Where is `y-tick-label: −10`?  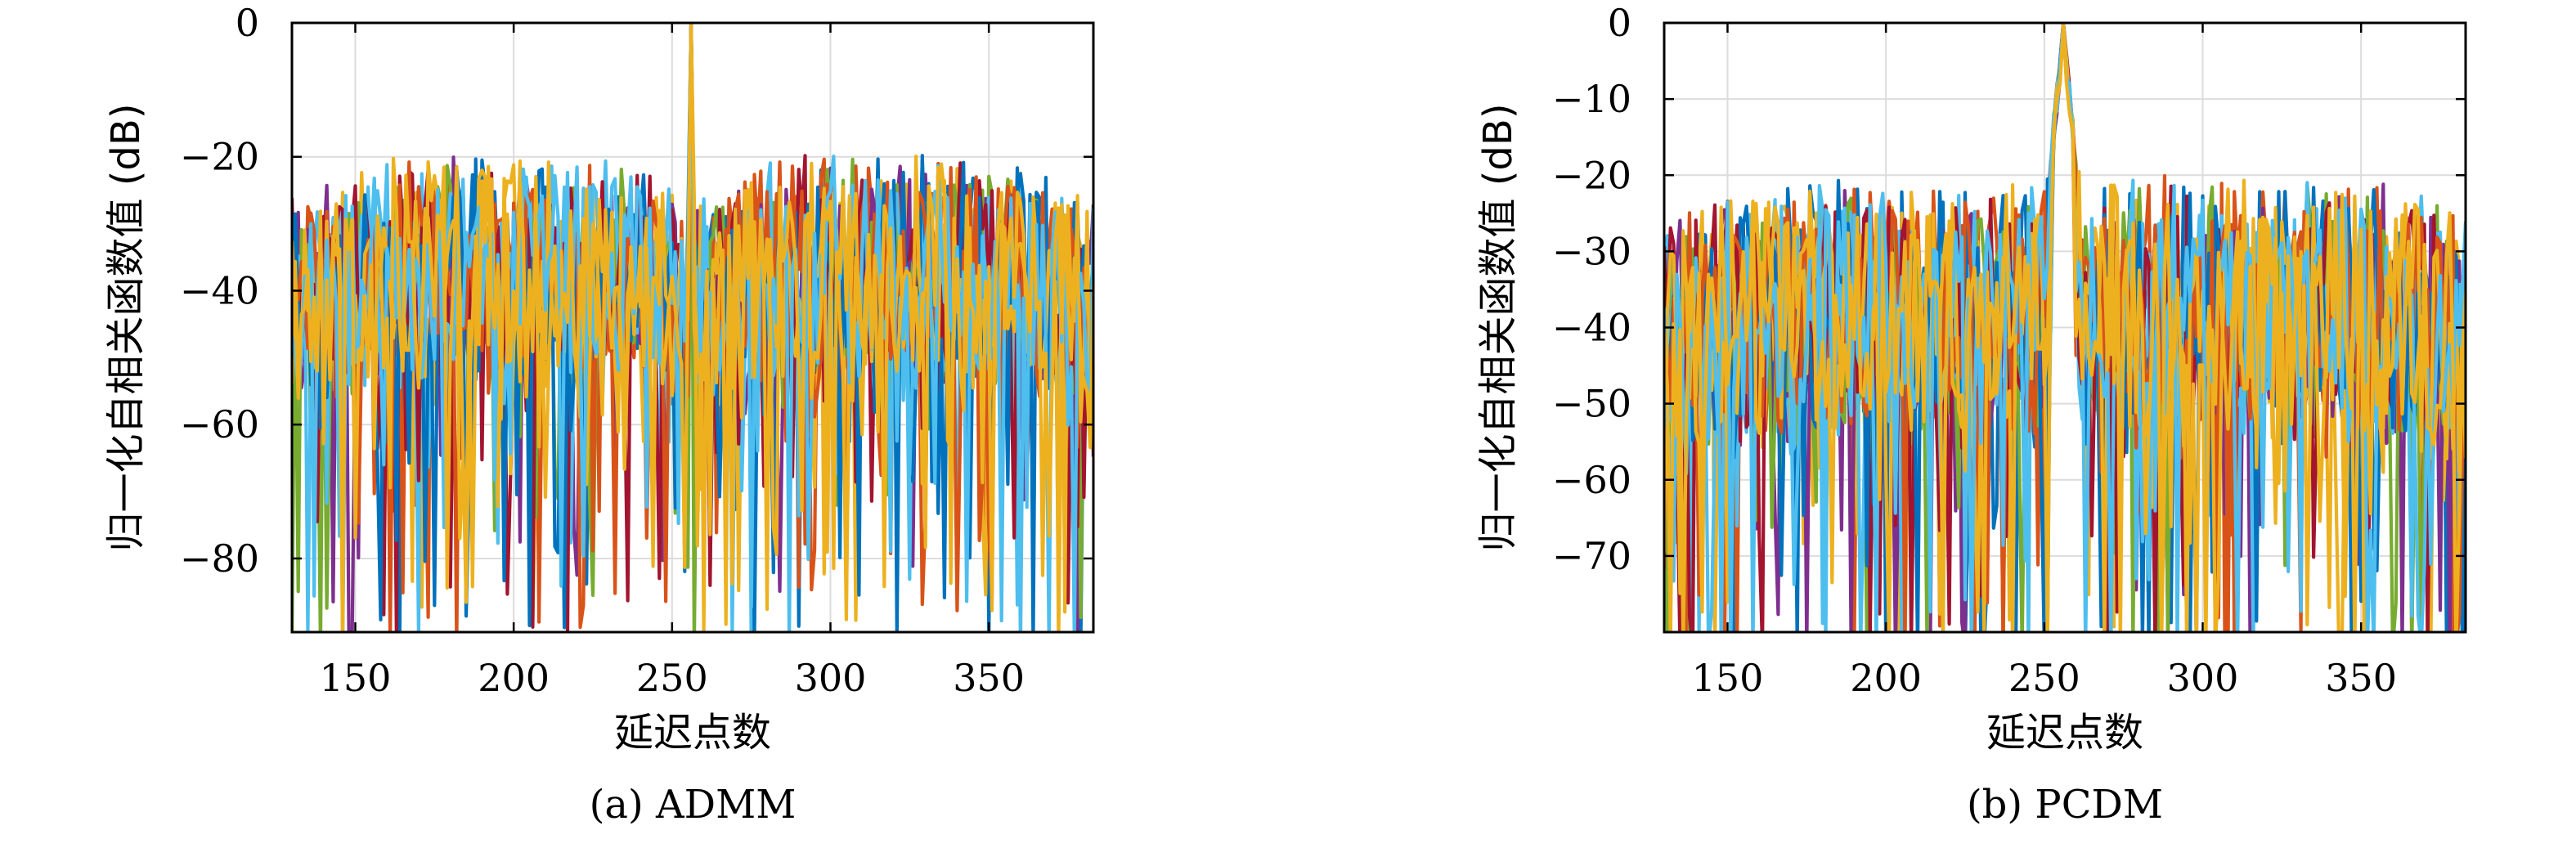 y-tick-label: −10 is located at coordinates (1591, 99).